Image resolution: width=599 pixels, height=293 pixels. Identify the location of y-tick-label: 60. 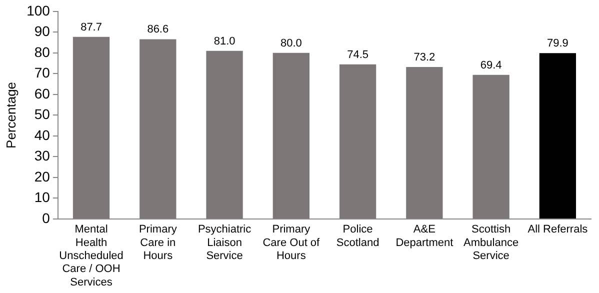
(42, 93).